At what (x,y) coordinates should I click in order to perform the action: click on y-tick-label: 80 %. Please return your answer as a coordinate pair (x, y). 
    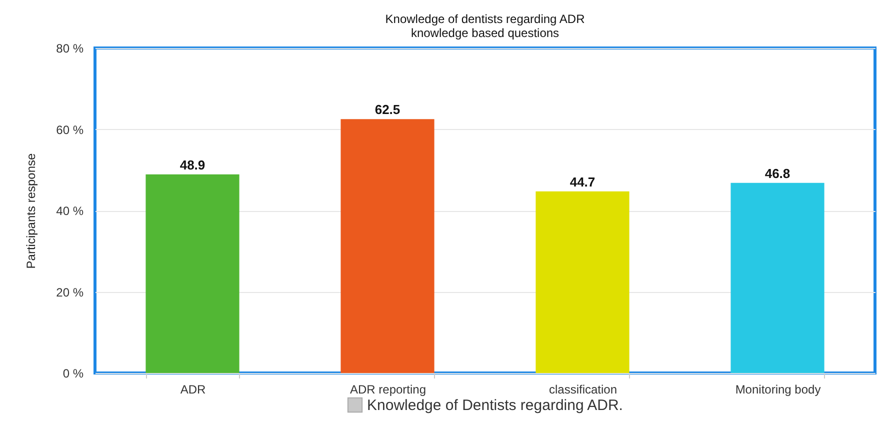
    Looking at the image, I should click on (70, 49).